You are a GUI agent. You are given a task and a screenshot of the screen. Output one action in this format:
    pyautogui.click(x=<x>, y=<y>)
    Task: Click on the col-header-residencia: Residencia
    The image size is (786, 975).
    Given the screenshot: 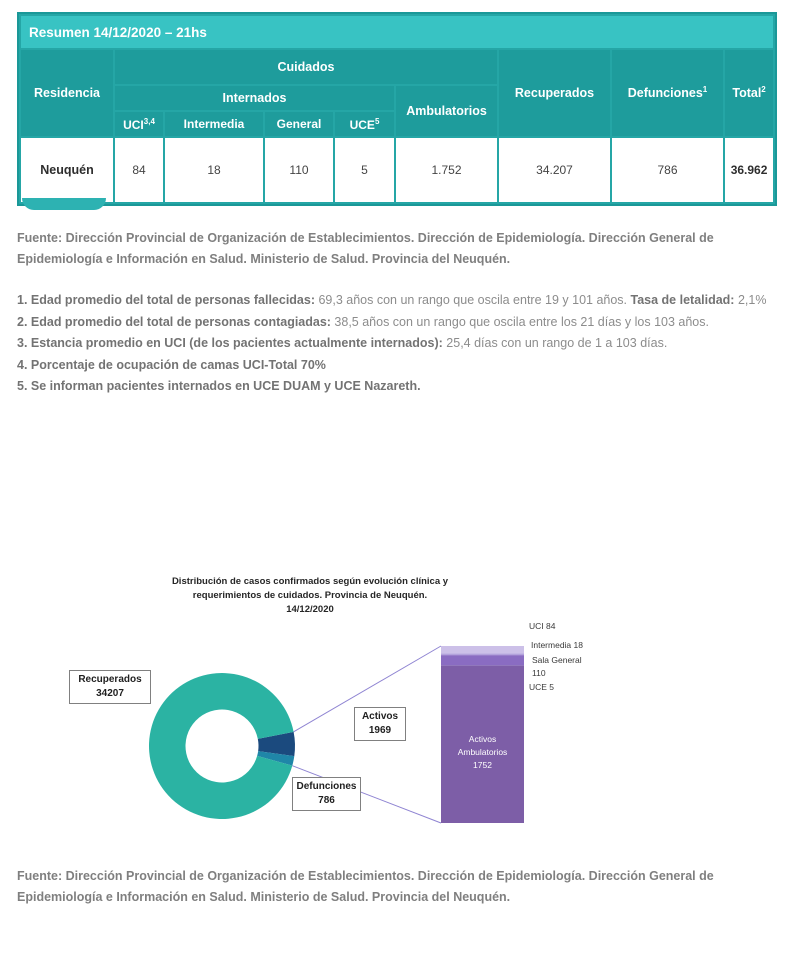 What is the action you would take?
    pyautogui.click(x=67, y=93)
    